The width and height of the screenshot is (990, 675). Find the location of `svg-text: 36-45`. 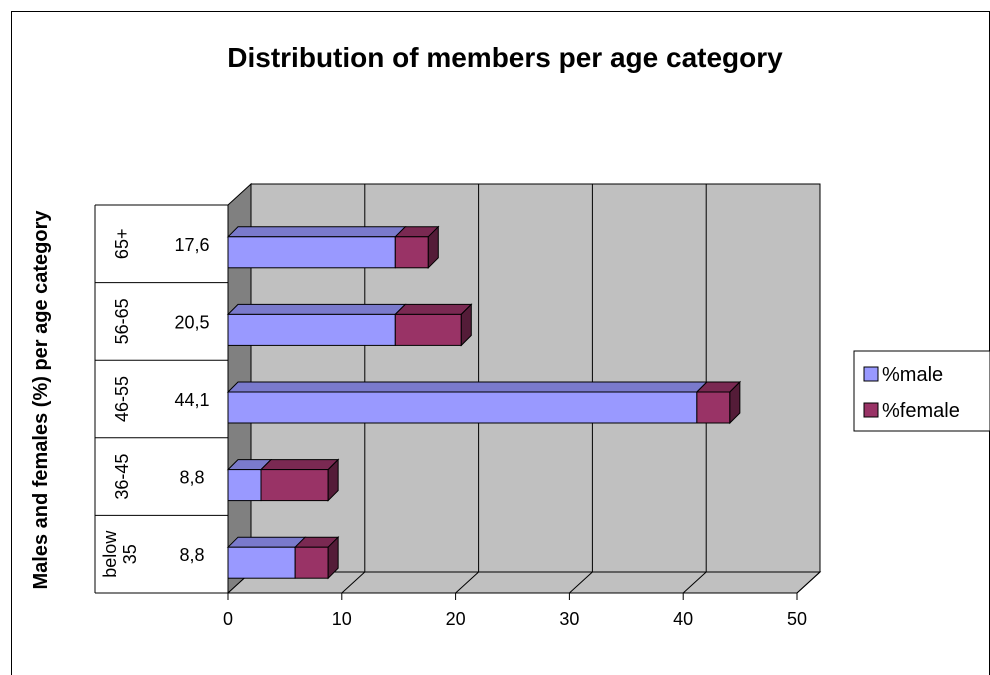

svg-text: 36-45 is located at coordinates (122, 477).